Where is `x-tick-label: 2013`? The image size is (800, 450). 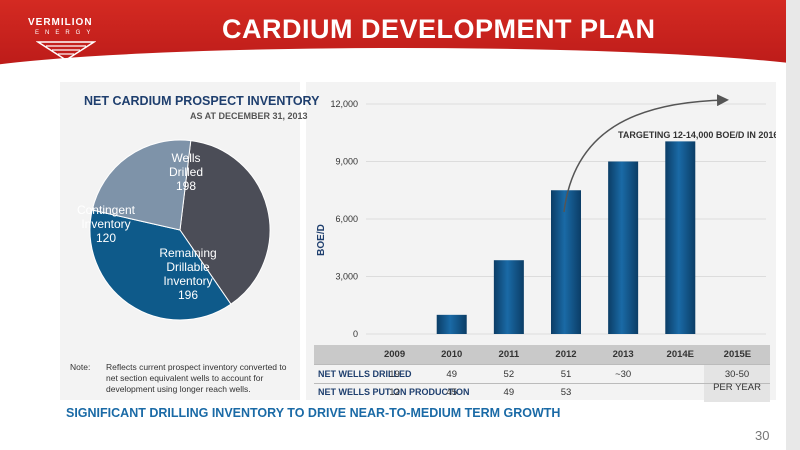 x-tick-label: 2013 is located at coordinates (623, 354).